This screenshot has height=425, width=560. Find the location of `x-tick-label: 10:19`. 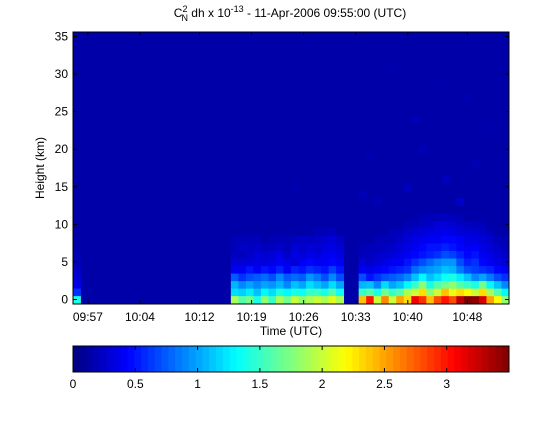

x-tick-label: 10:19 is located at coordinates (252, 317).